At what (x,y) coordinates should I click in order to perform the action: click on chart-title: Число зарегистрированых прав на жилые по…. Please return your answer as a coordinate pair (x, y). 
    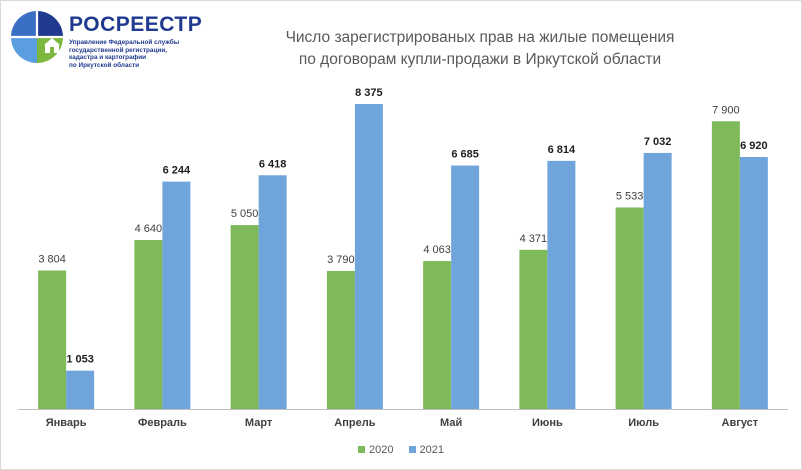
    Looking at the image, I should click on (480, 49).